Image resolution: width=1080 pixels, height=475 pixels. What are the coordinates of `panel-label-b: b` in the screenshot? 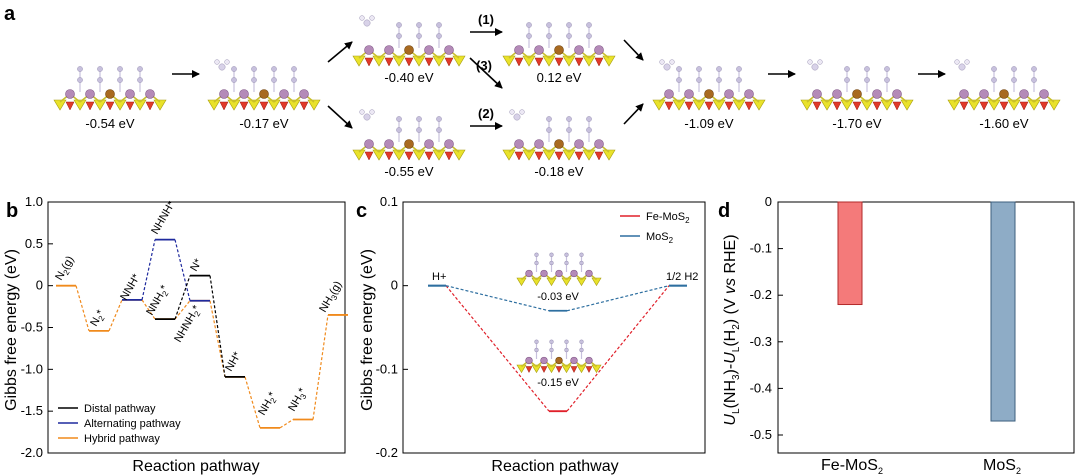 It's located at (12, 211).